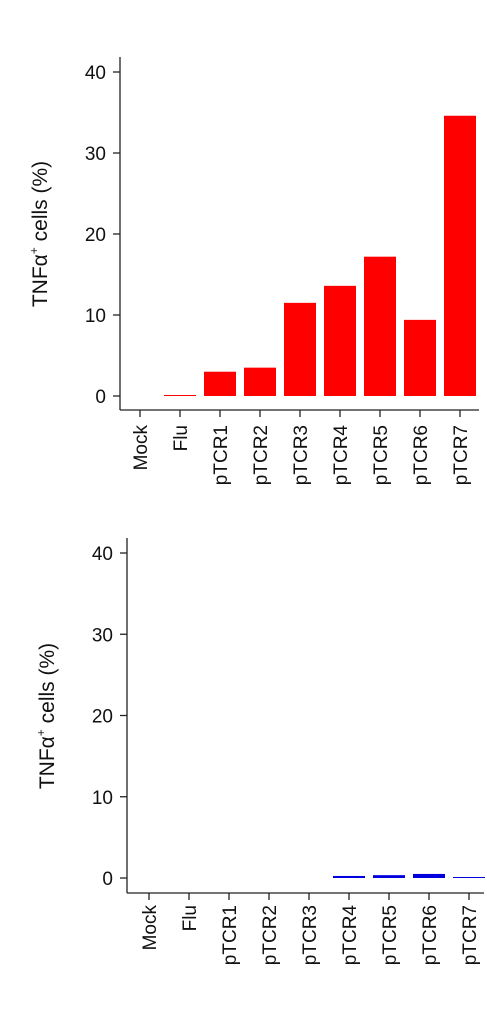 The height and width of the screenshot is (1014, 487). I want to click on bar-ptcr3, so click(300, 349).